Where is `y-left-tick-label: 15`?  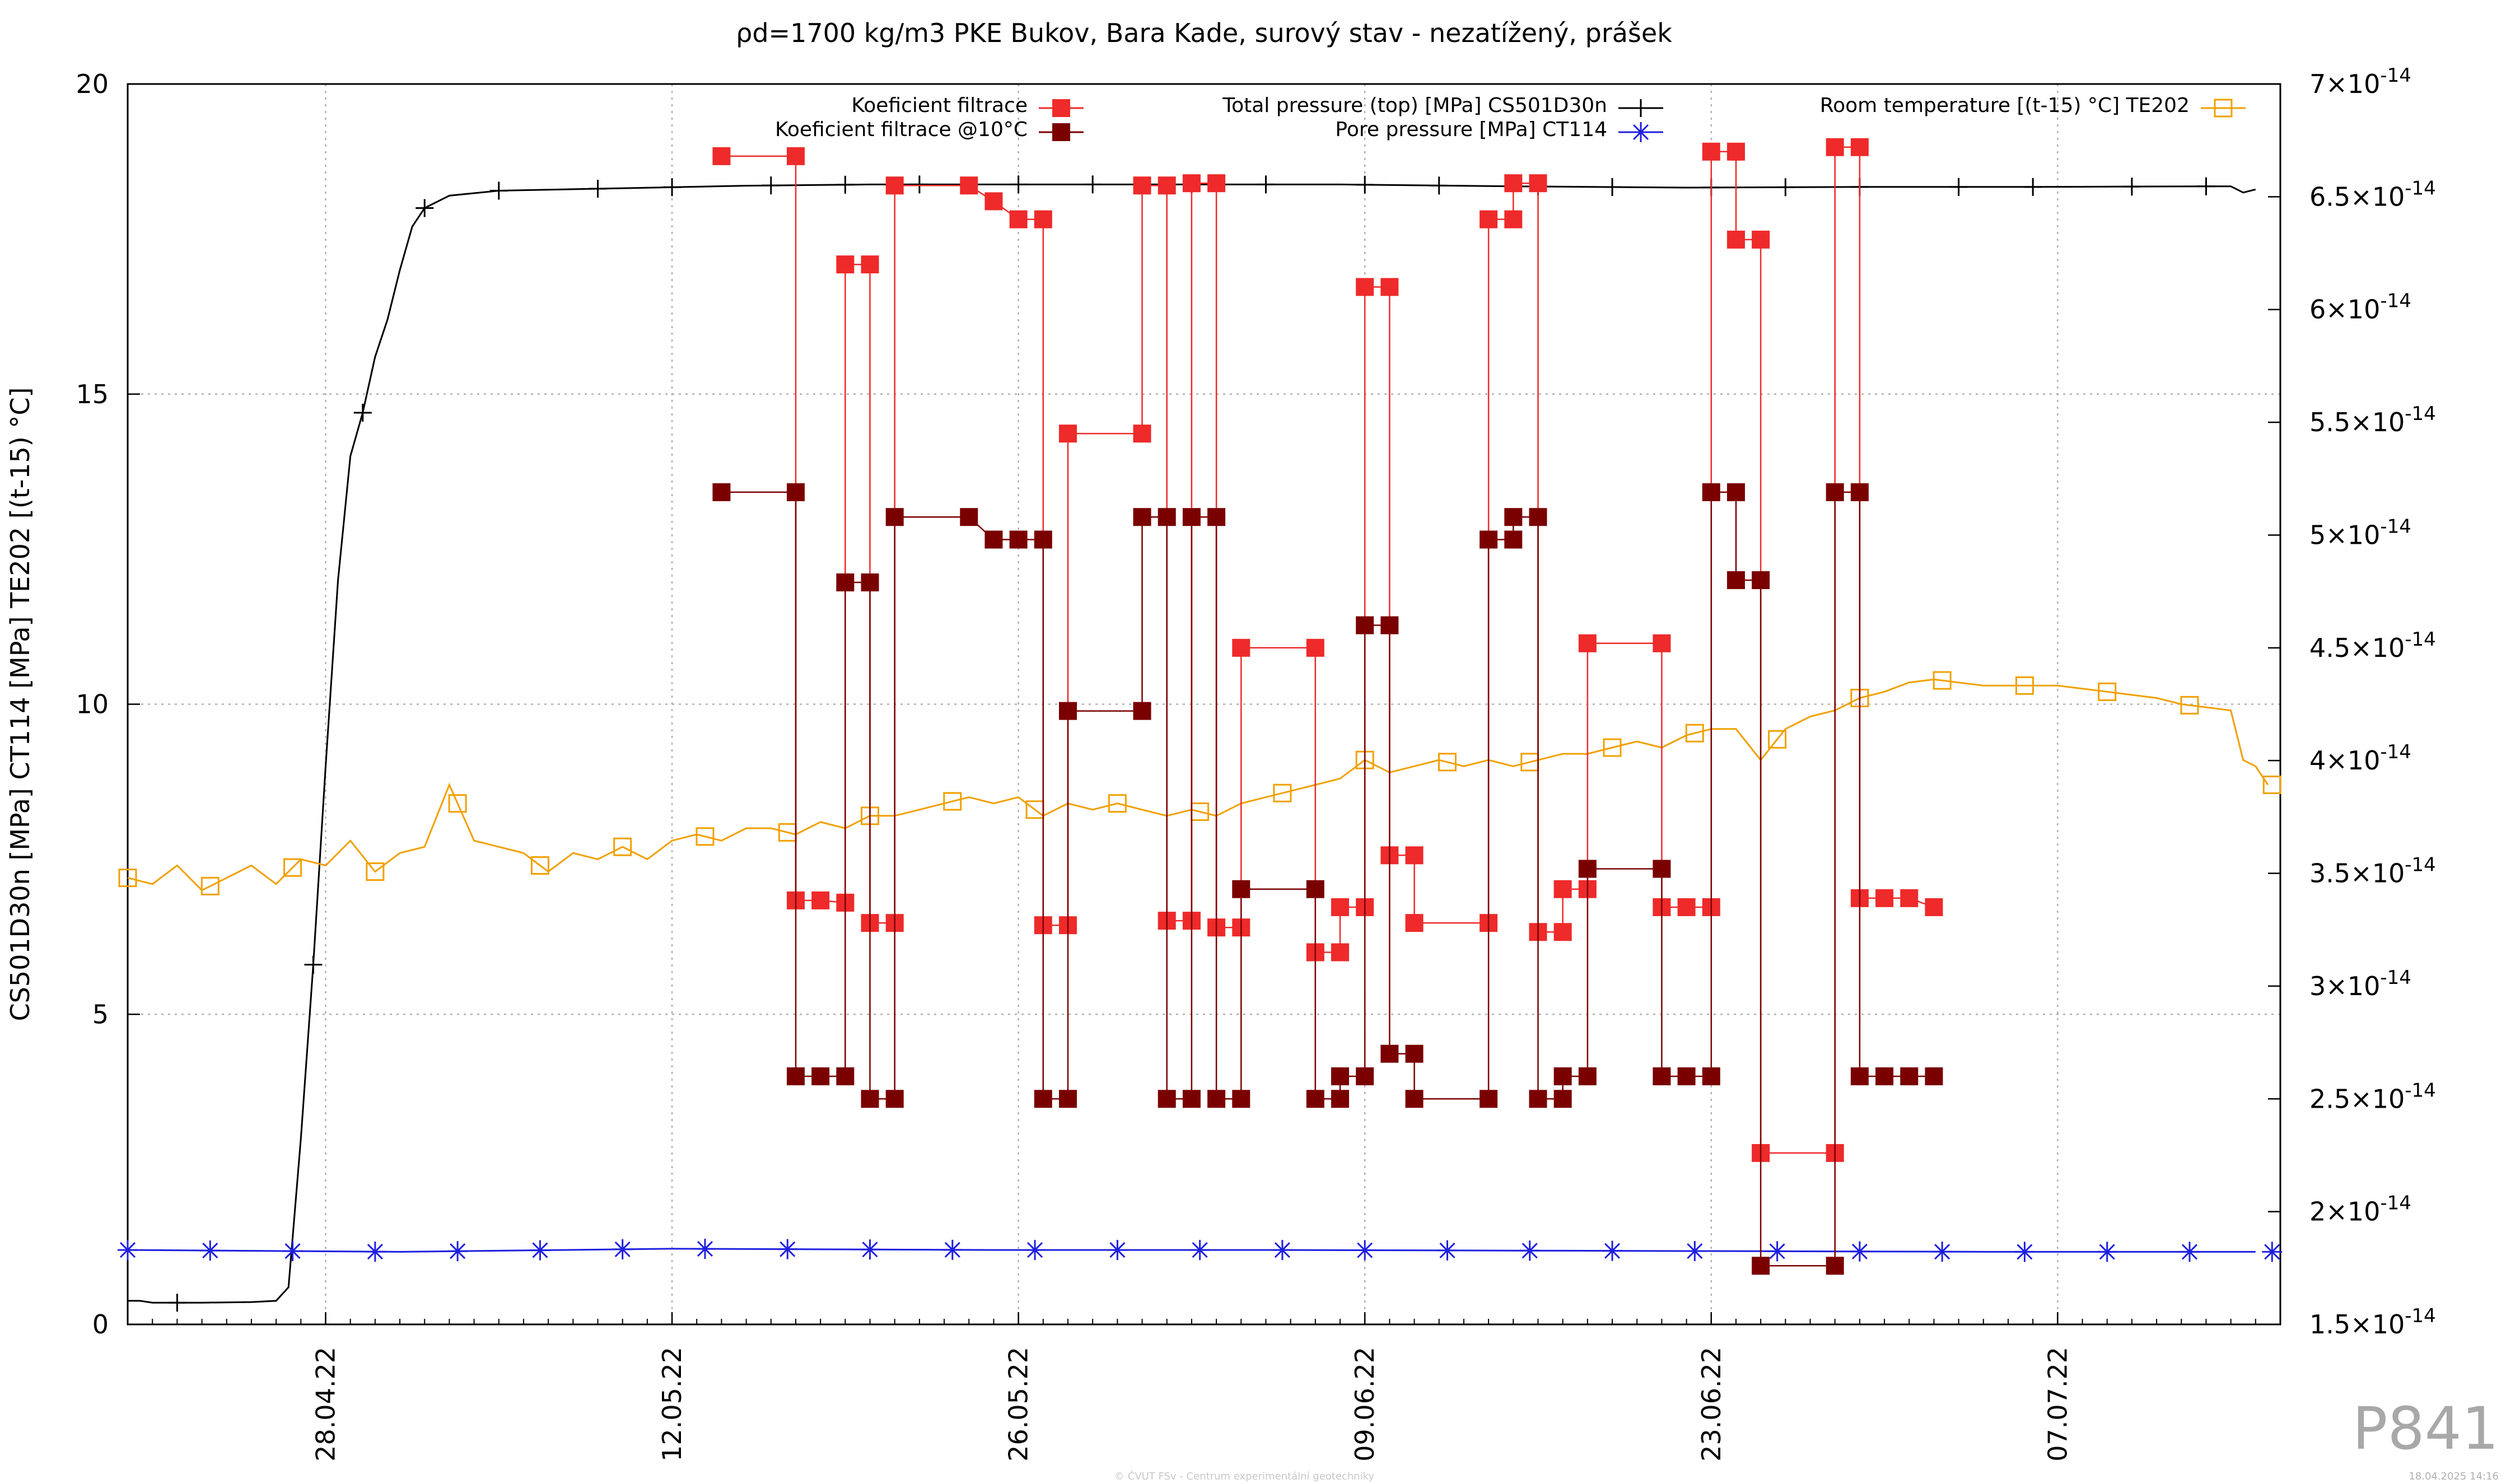
y-left-tick-label: 15 is located at coordinates (93, 394).